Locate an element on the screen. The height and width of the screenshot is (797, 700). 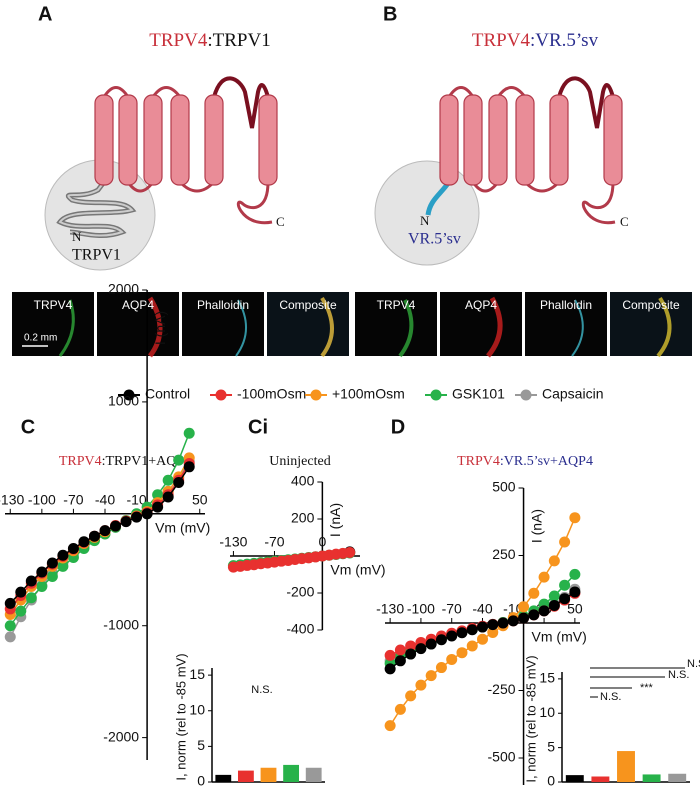
x-tick-label: 50 is located at coordinates (200, 500).